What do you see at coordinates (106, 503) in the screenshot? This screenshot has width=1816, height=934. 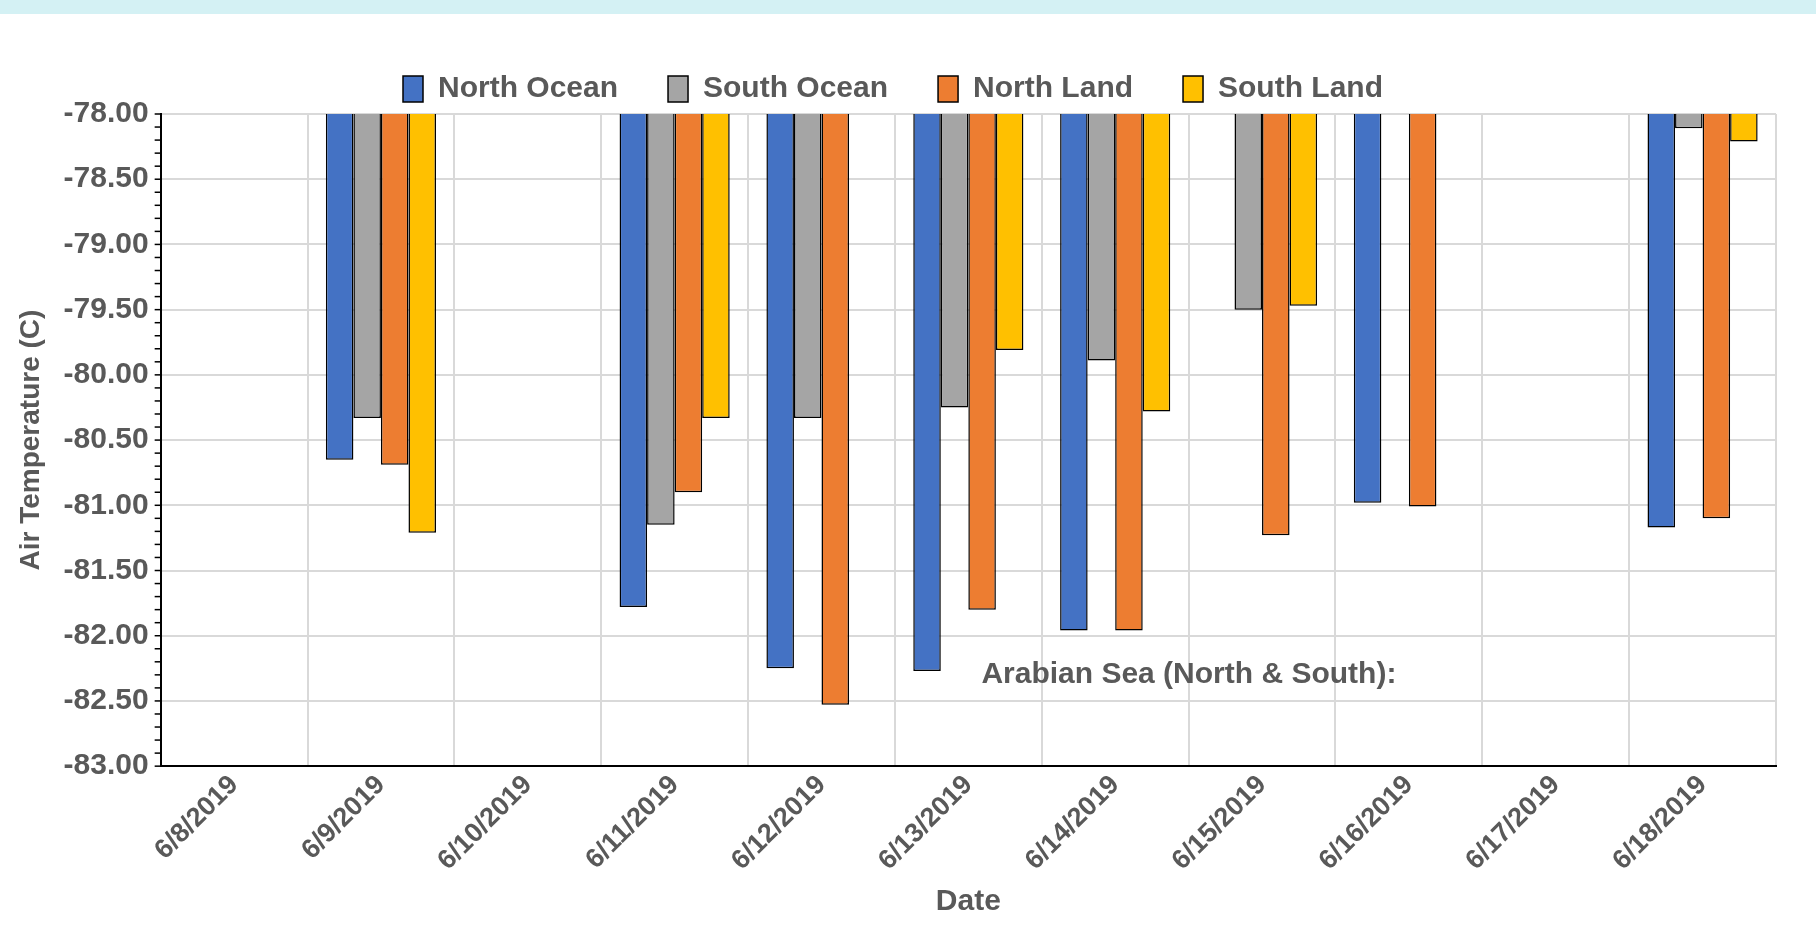 I see `y-tick-label: -81.00` at bounding box center [106, 503].